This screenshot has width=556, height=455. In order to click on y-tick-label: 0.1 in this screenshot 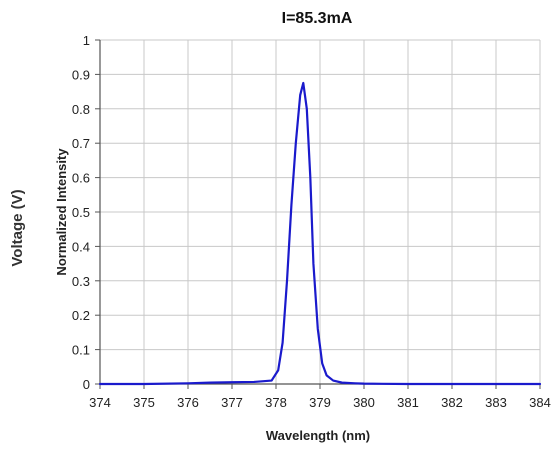, I will do `click(81, 350)`.